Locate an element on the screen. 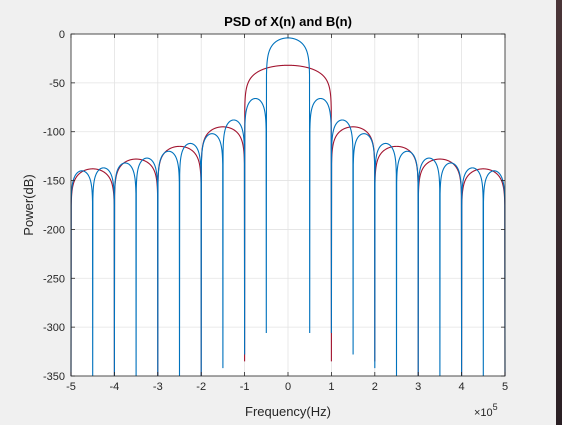 This screenshot has height=425, width=562. x-tick-label: -4 is located at coordinates (115, 387).